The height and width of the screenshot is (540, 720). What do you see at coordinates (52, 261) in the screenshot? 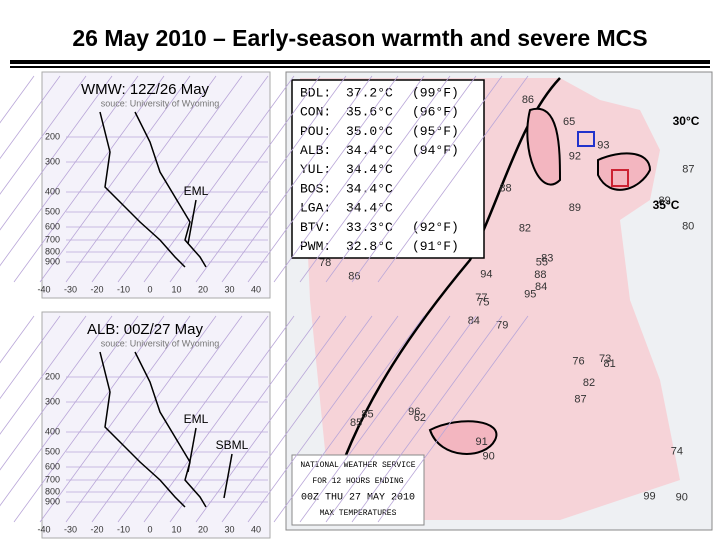
I see `pressure-label: 900` at bounding box center [52, 261].